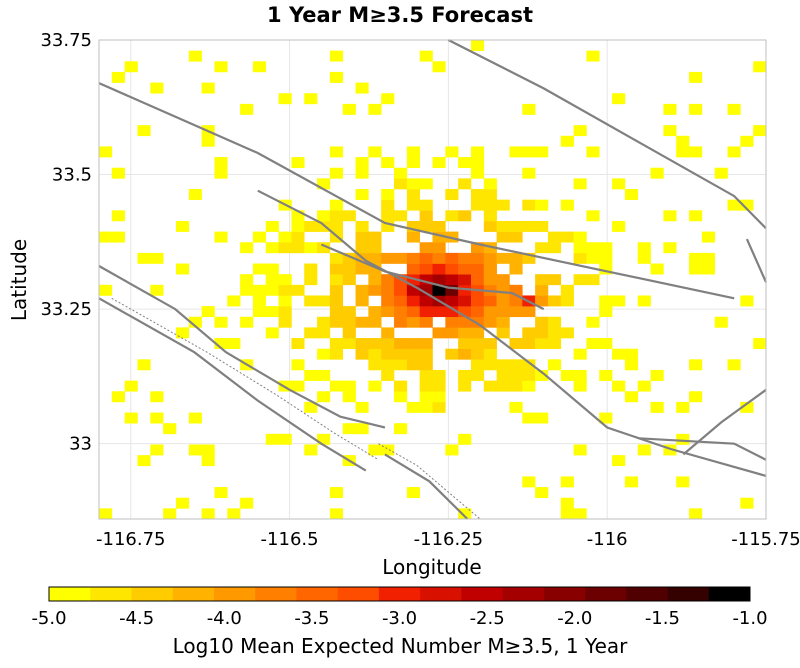  Describe the element at coordinates (749, 618) in the screenshot. I see `colorbar-tick-label: -1.0` at that location.